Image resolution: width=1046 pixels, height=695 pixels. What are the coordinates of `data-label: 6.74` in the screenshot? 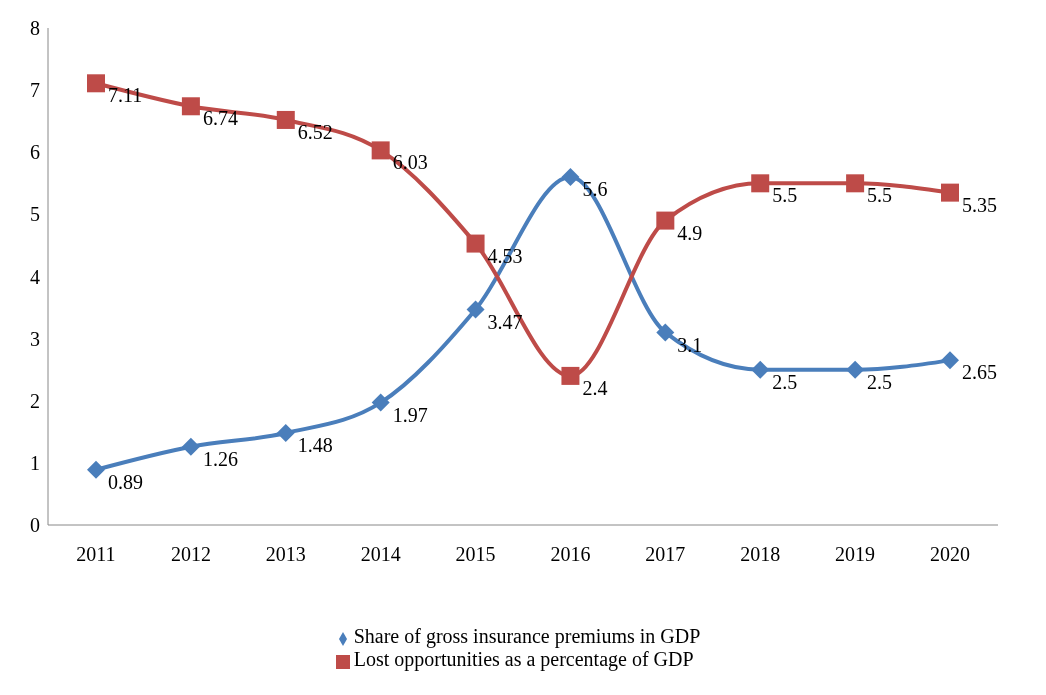 It's located at (220, 118).